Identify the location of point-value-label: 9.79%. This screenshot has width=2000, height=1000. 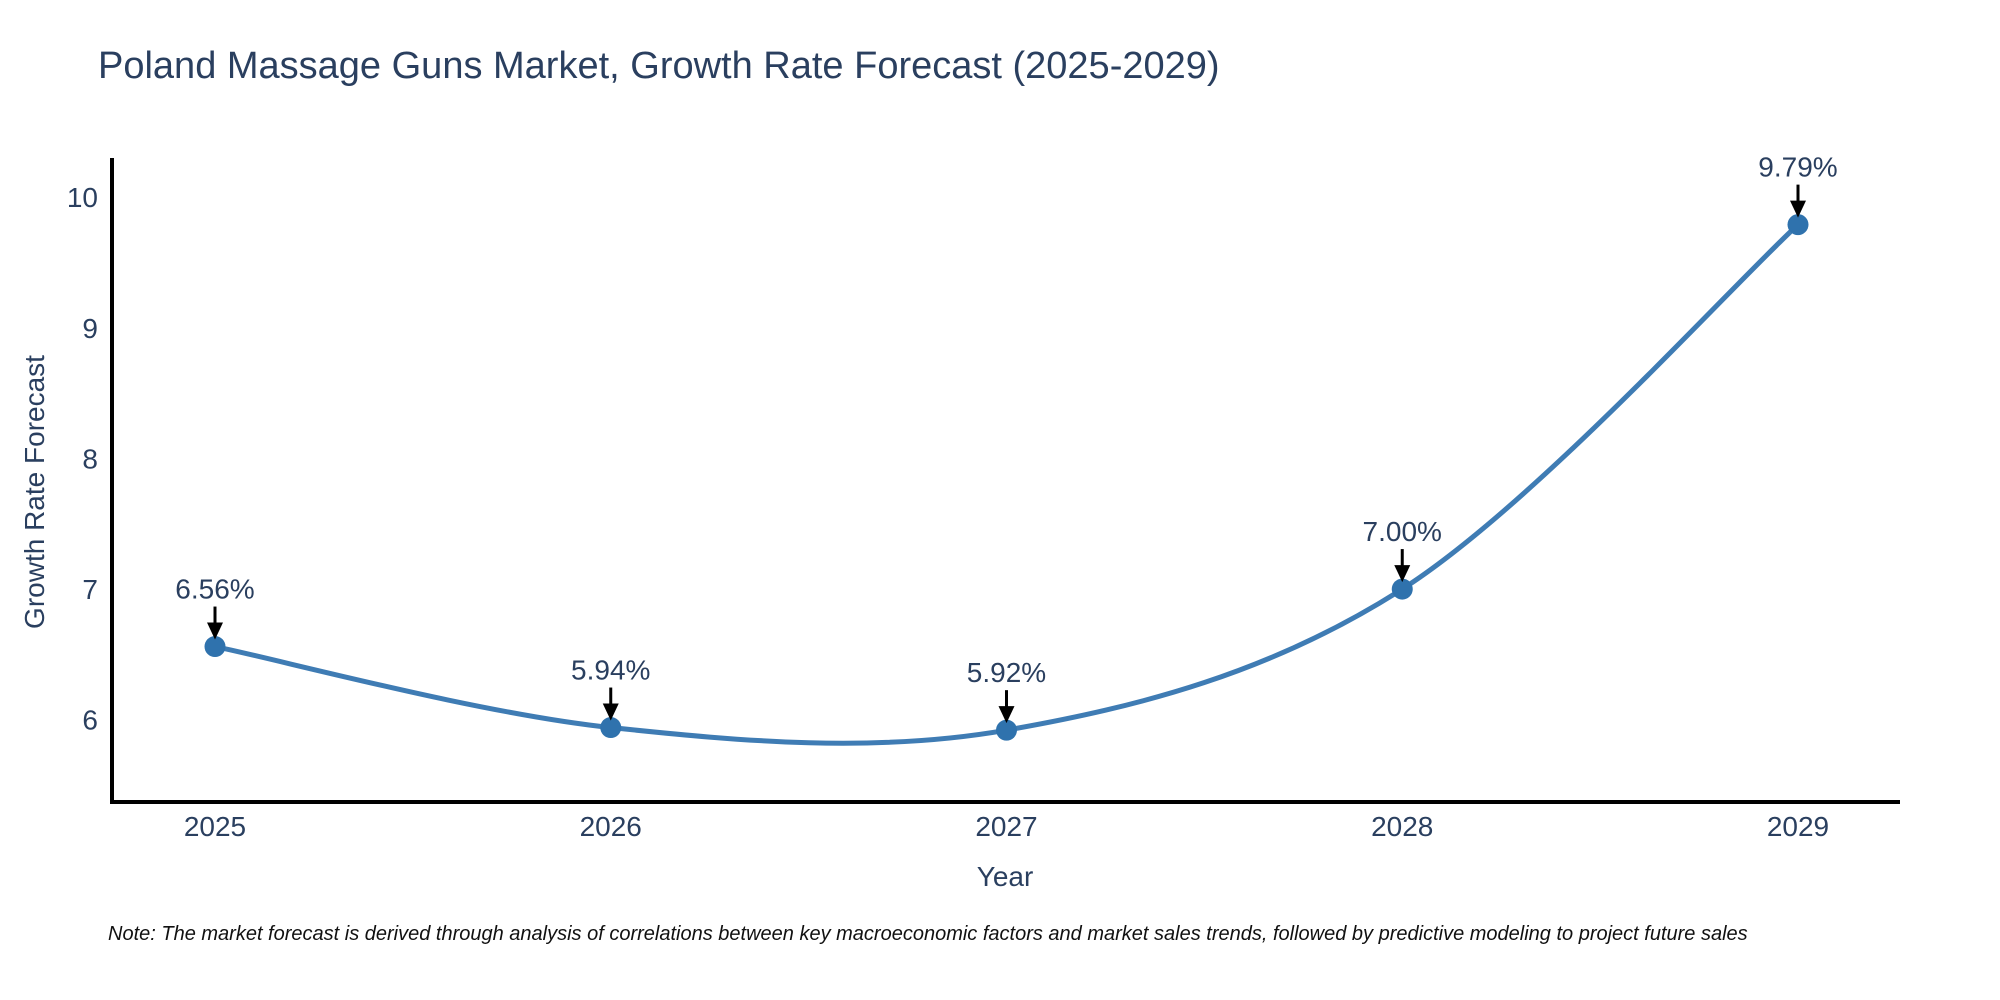
(1797, 167).